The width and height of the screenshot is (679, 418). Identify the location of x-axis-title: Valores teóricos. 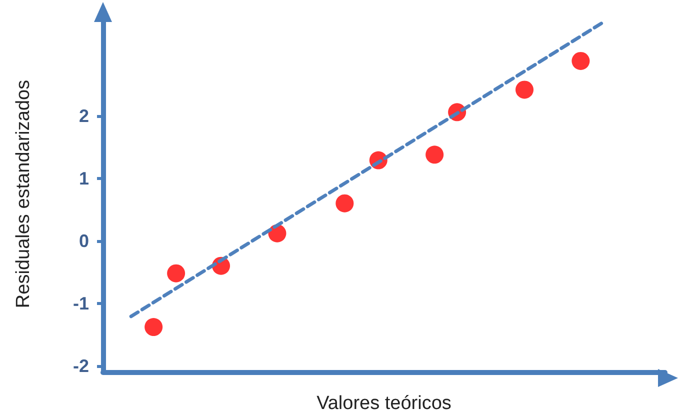
(384, 403).